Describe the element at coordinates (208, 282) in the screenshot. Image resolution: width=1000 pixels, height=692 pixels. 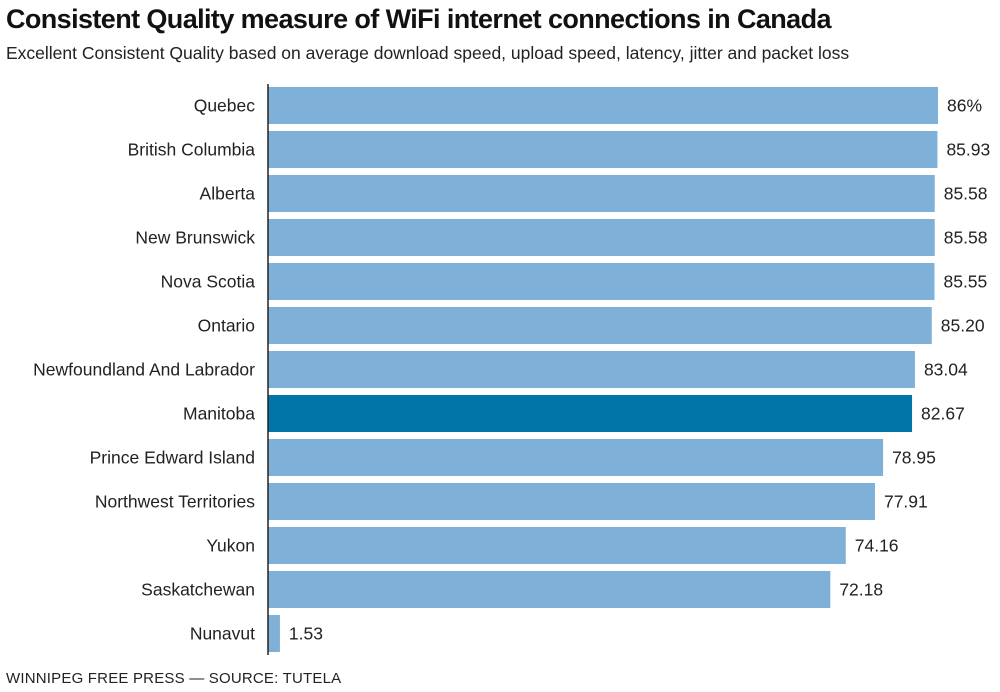
I see `category-label-4: Nova Scotia` at that location.